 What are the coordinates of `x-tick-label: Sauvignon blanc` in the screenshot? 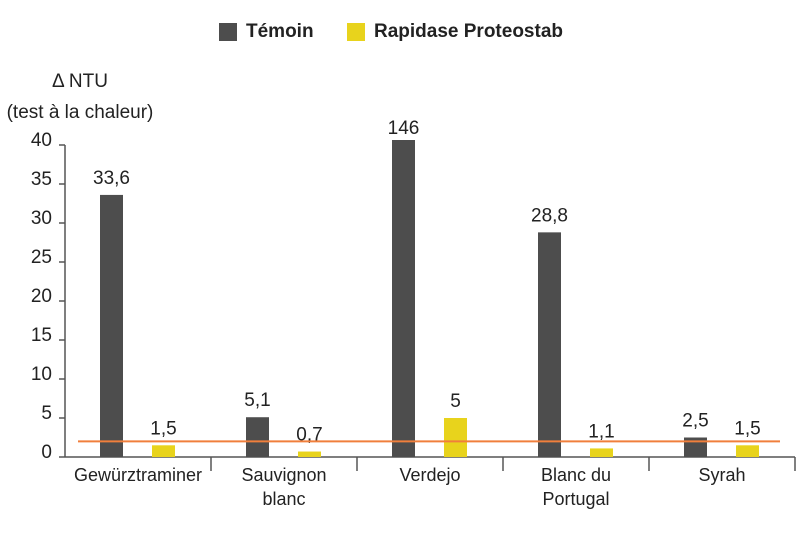 It's located at (284, 487).